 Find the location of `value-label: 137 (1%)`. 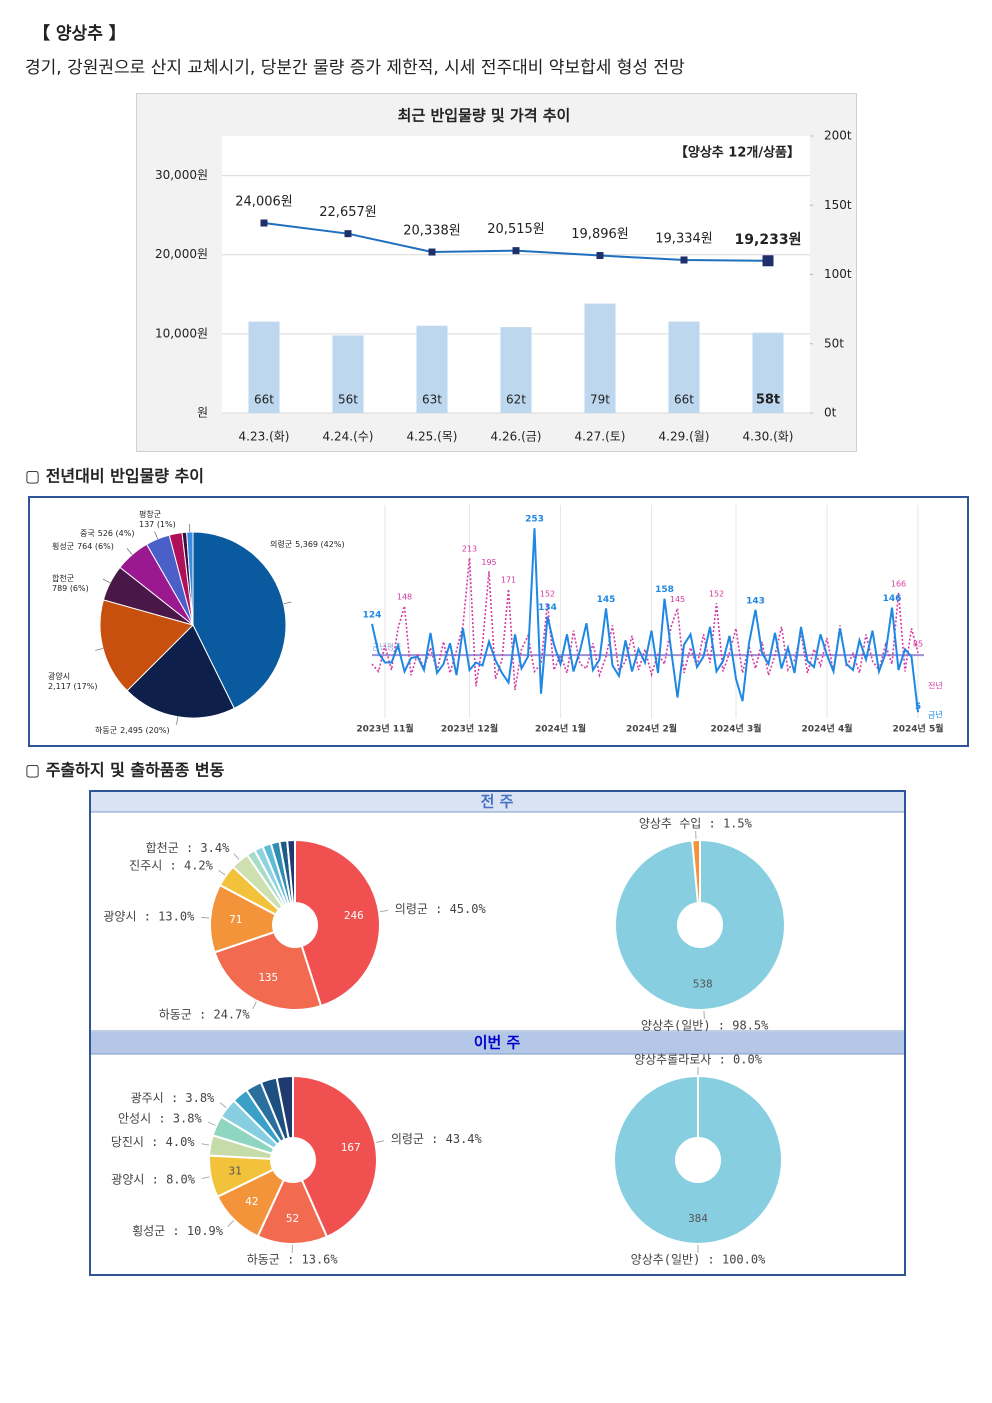

value-label: 137 (1%) is located at coordinates (157, 524).